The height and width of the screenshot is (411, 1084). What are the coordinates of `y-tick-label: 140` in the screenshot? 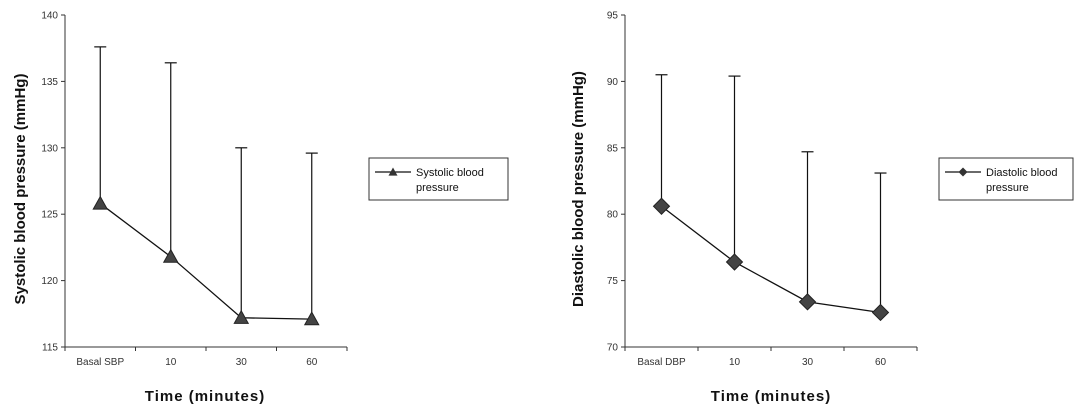 It's located at (49, 16).